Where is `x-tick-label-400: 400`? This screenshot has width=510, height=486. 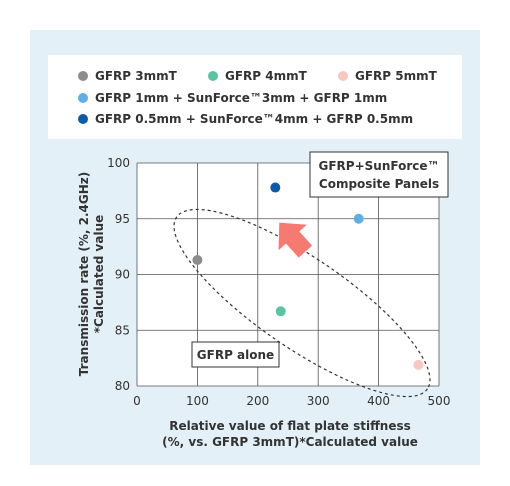
x-tick-label-400: 400 is located at coordinates (378, 401).